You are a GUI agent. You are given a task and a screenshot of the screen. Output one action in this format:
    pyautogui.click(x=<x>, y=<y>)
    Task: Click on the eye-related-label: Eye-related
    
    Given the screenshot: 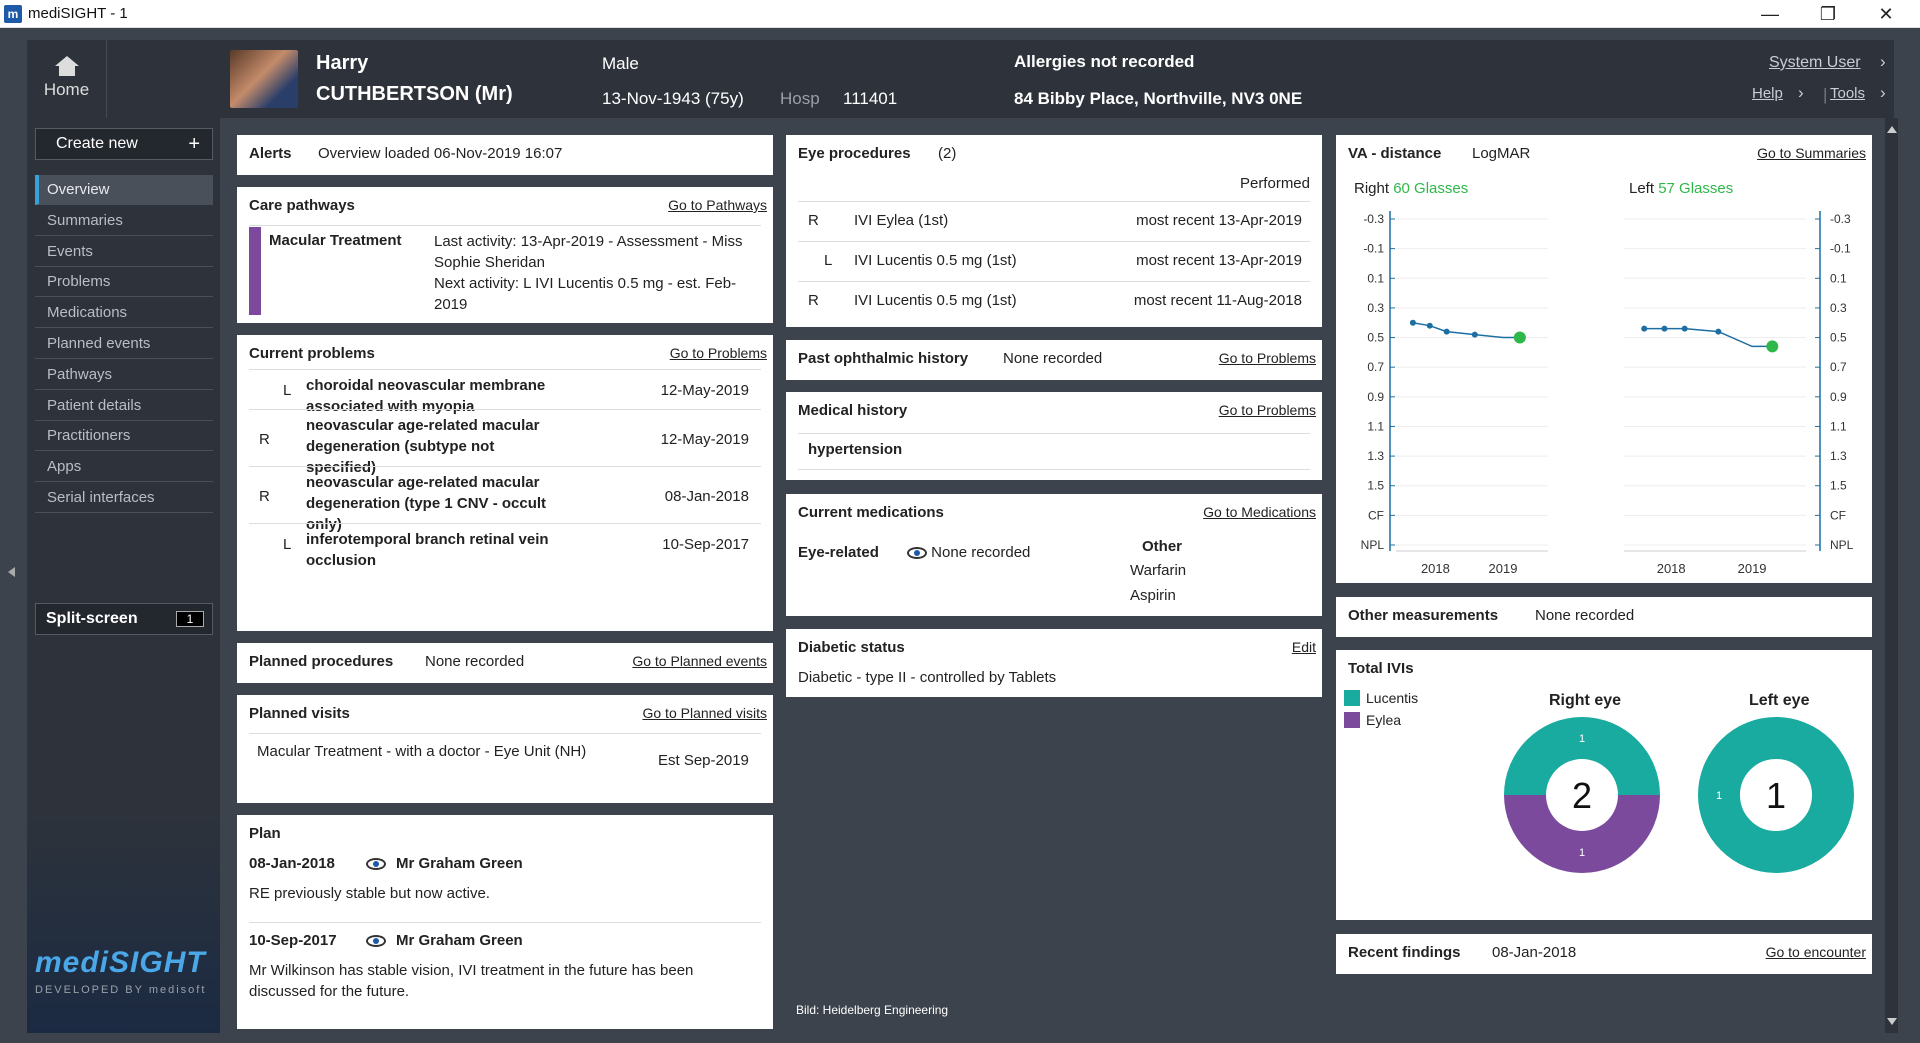 What is the action you would take?
    pyautogui.click(x=838, y=552)
    